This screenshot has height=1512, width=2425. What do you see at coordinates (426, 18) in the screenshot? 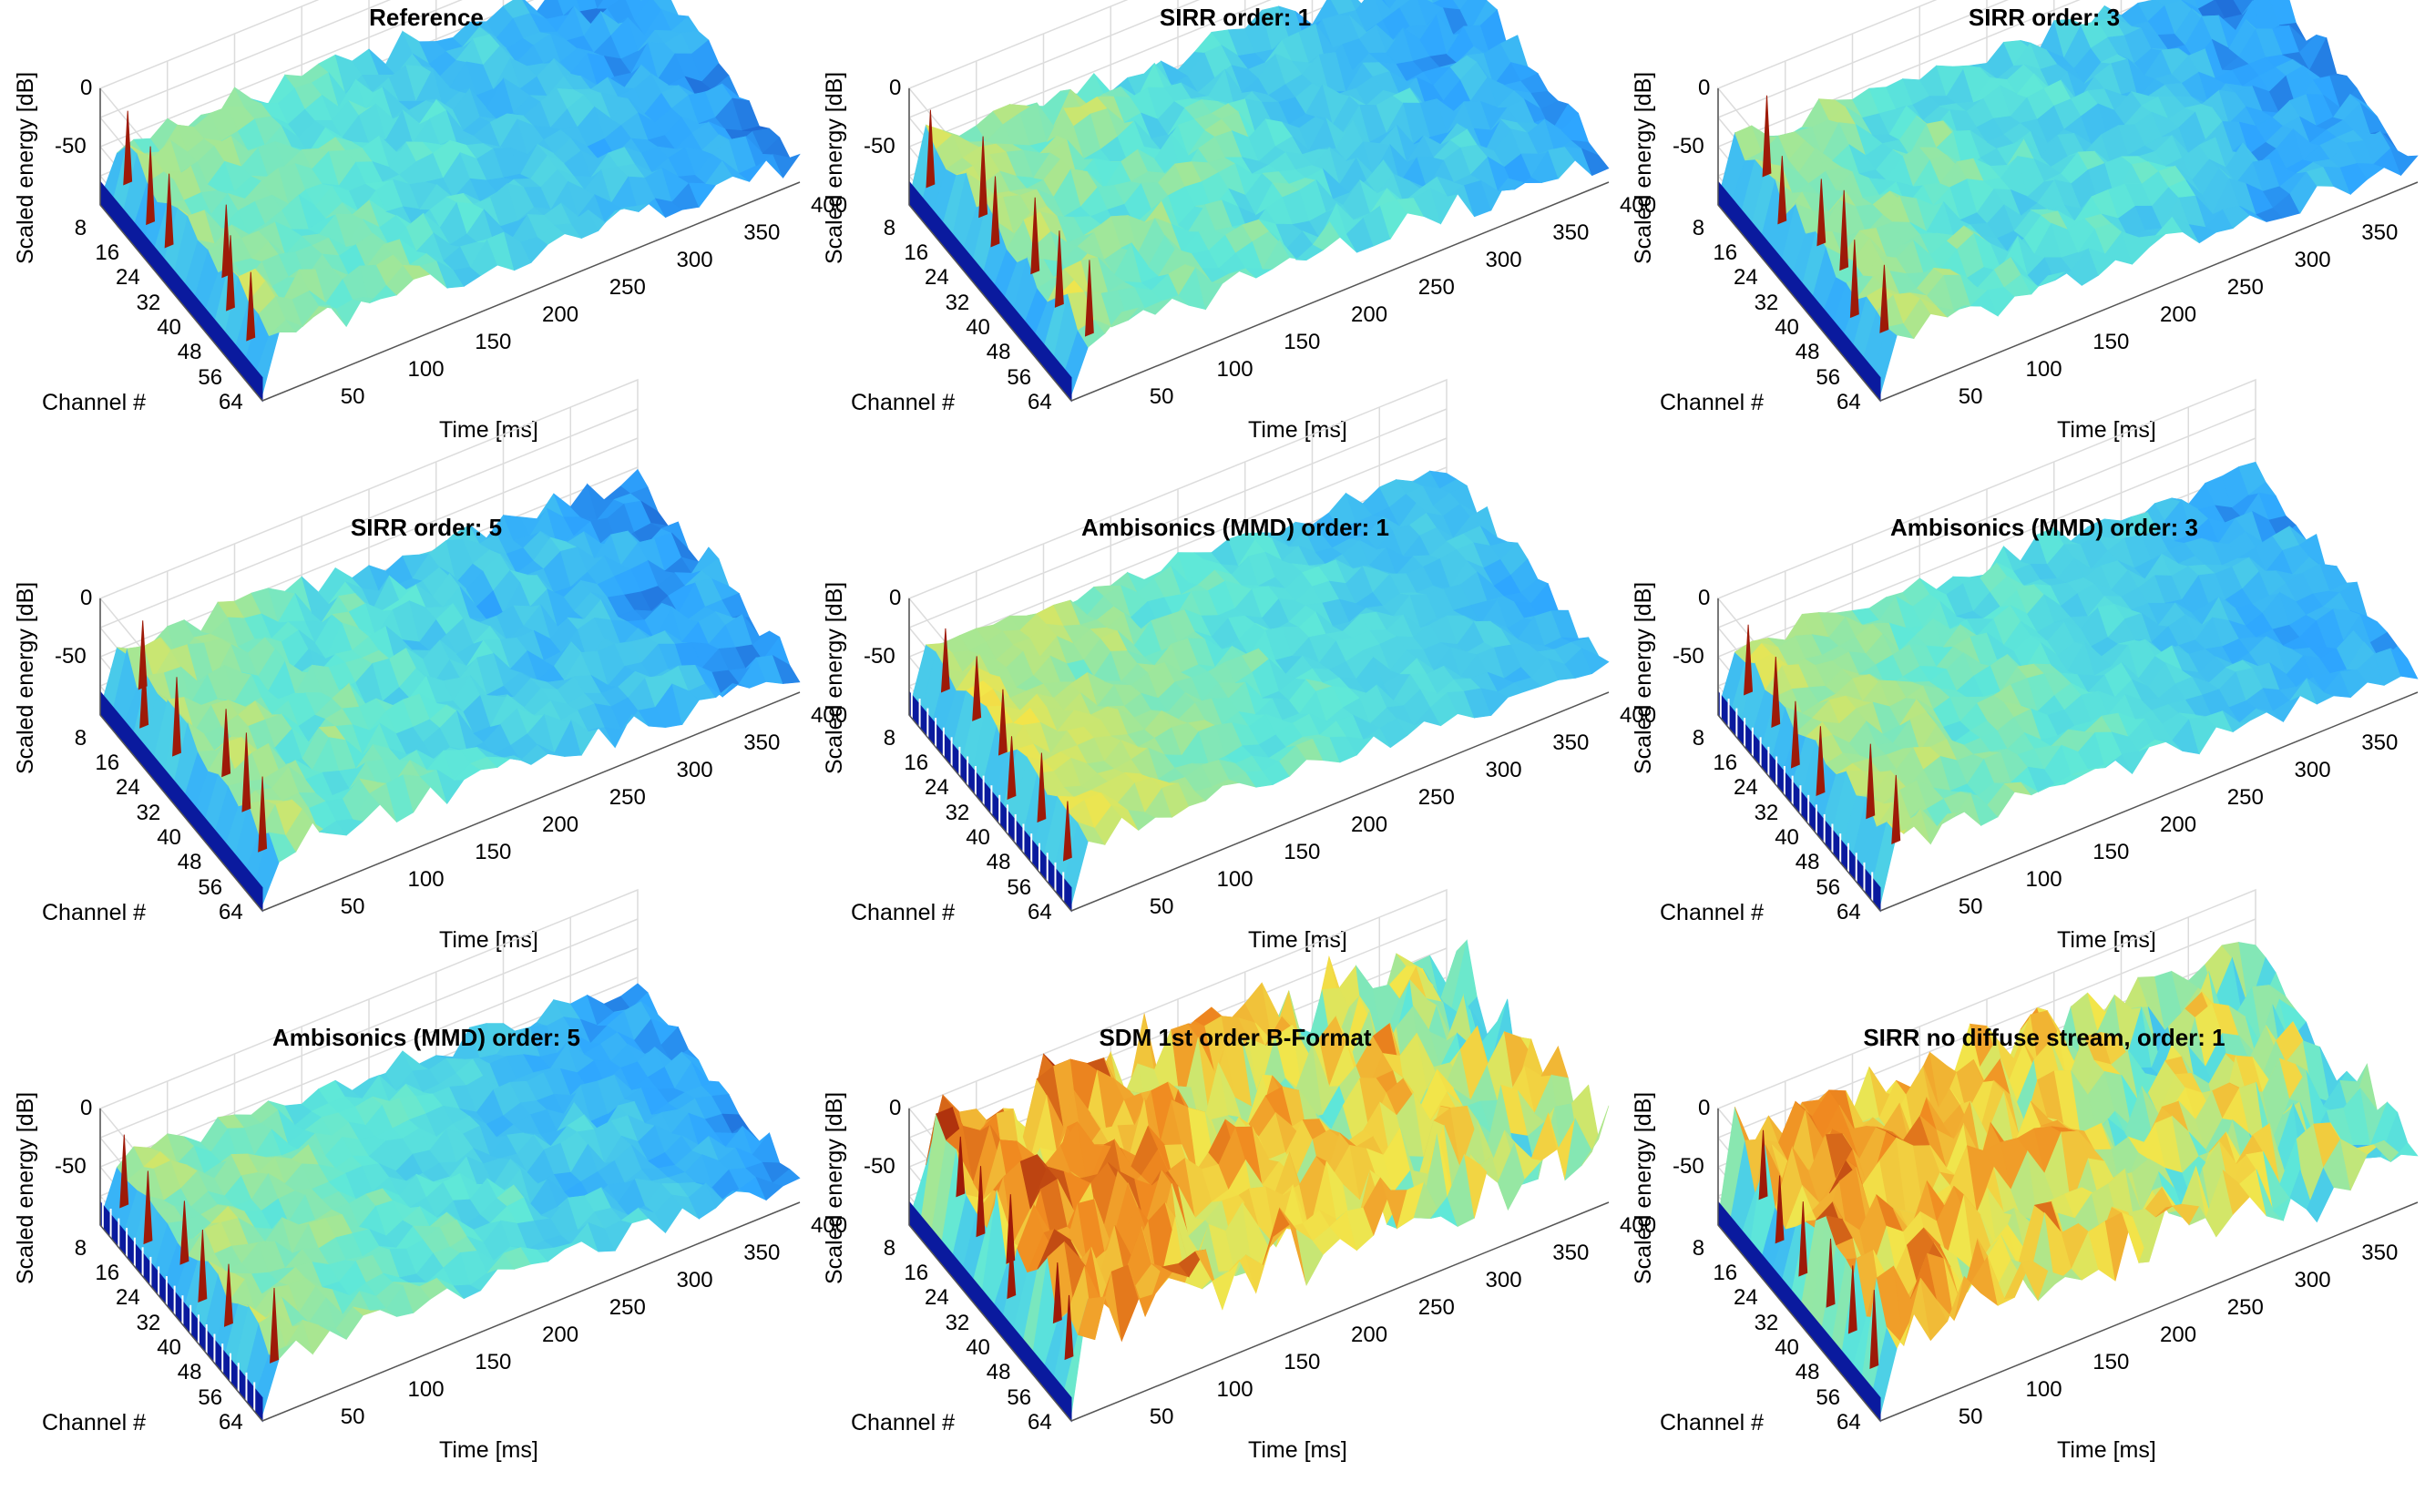
I see `panel-title: Reference` at bounding box center [426, 18].